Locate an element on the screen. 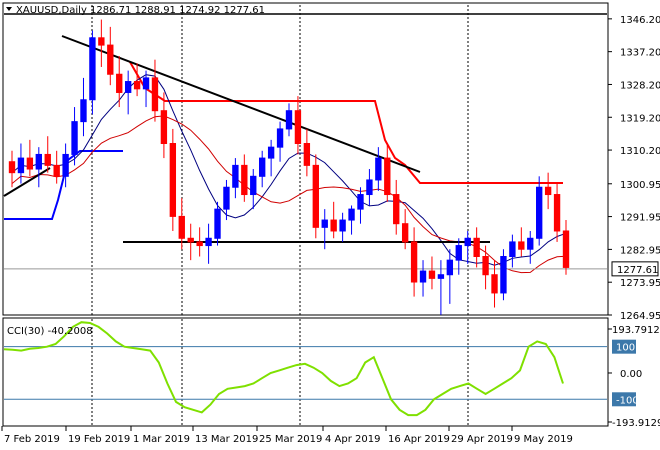 The image size is (660, 450). time-tick-label: 4 Apr 2019 is located at coordinates (352, 439).